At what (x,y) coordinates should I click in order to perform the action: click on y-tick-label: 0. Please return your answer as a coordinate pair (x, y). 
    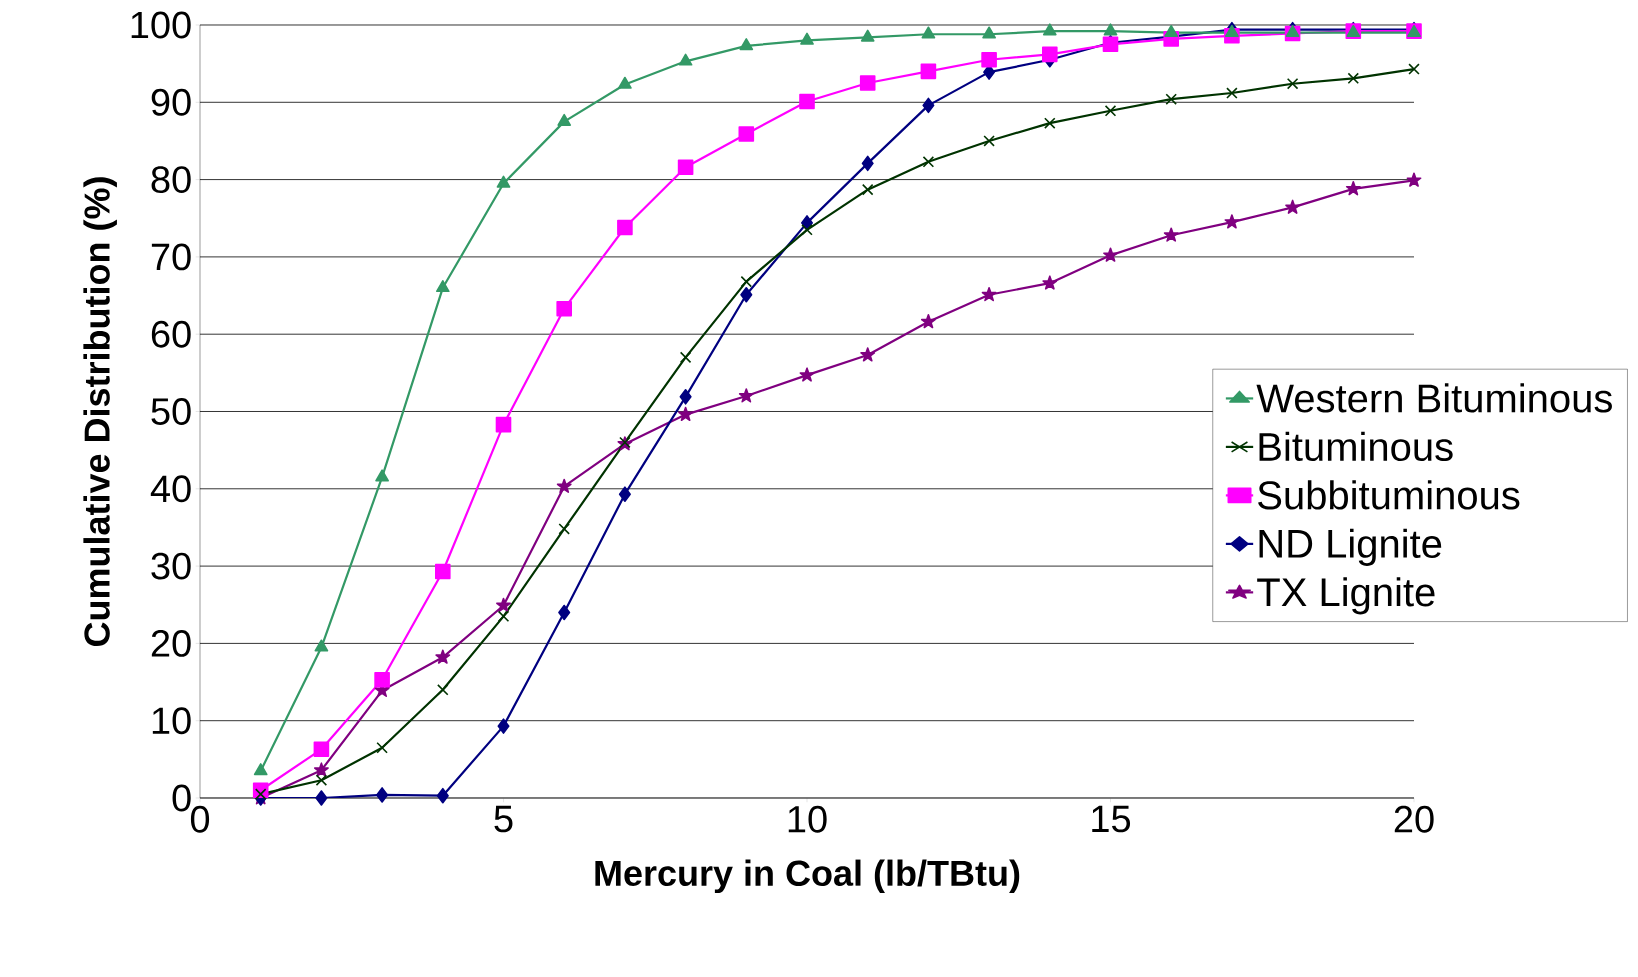
    Looking at the image, I should click on (181, 798).